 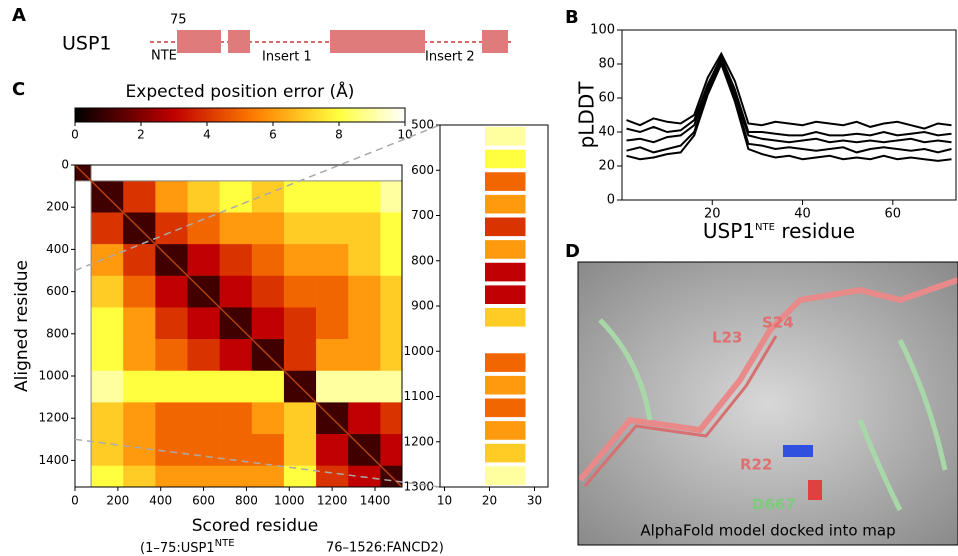 I want to click on x-tick-label: 10, so click(x=444, y=501).